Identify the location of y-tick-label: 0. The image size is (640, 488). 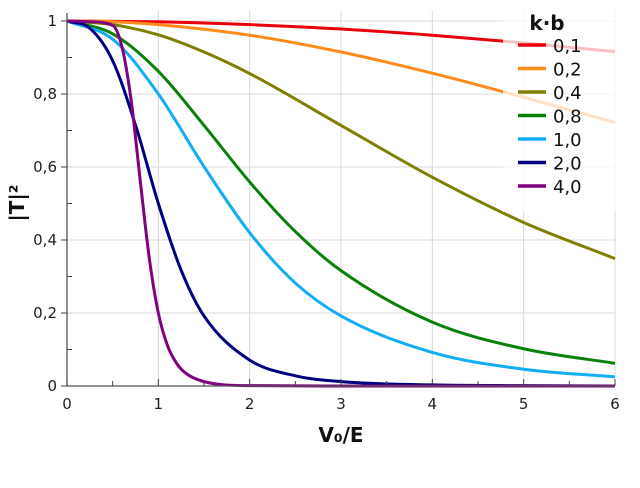
(52, 386).